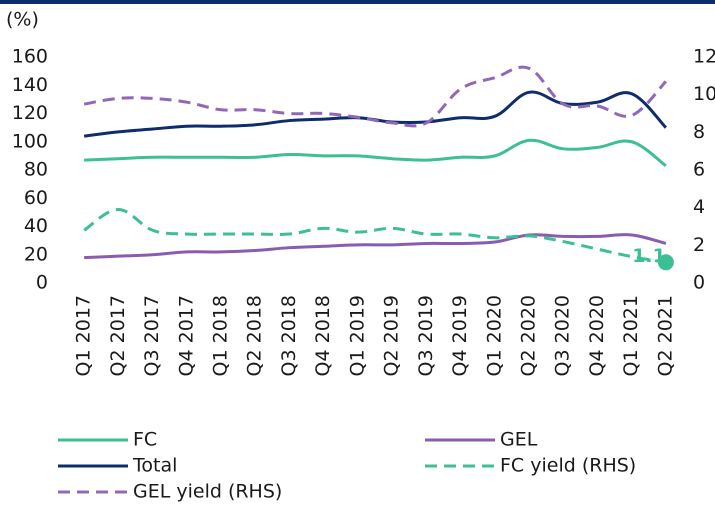  I want to click on y-tick-label: 0, so click(42, 283).